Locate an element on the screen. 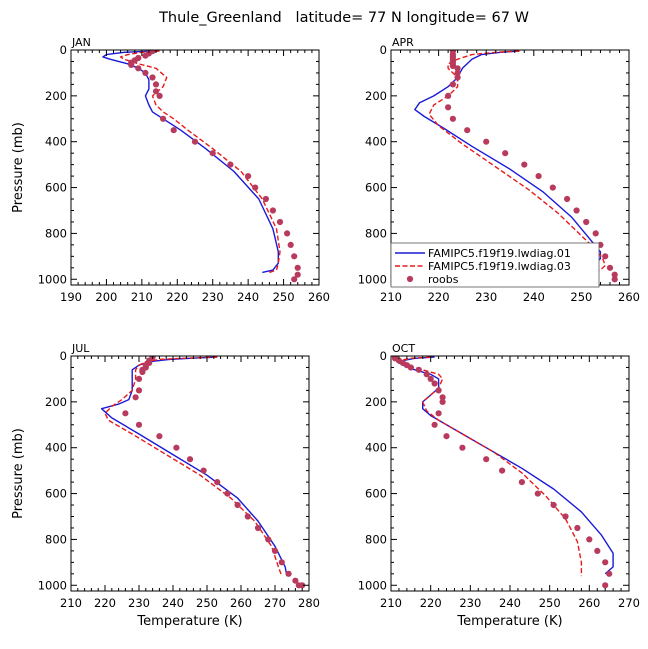  oct-y-tick-label: 0 is located at coordinates (383, 356).